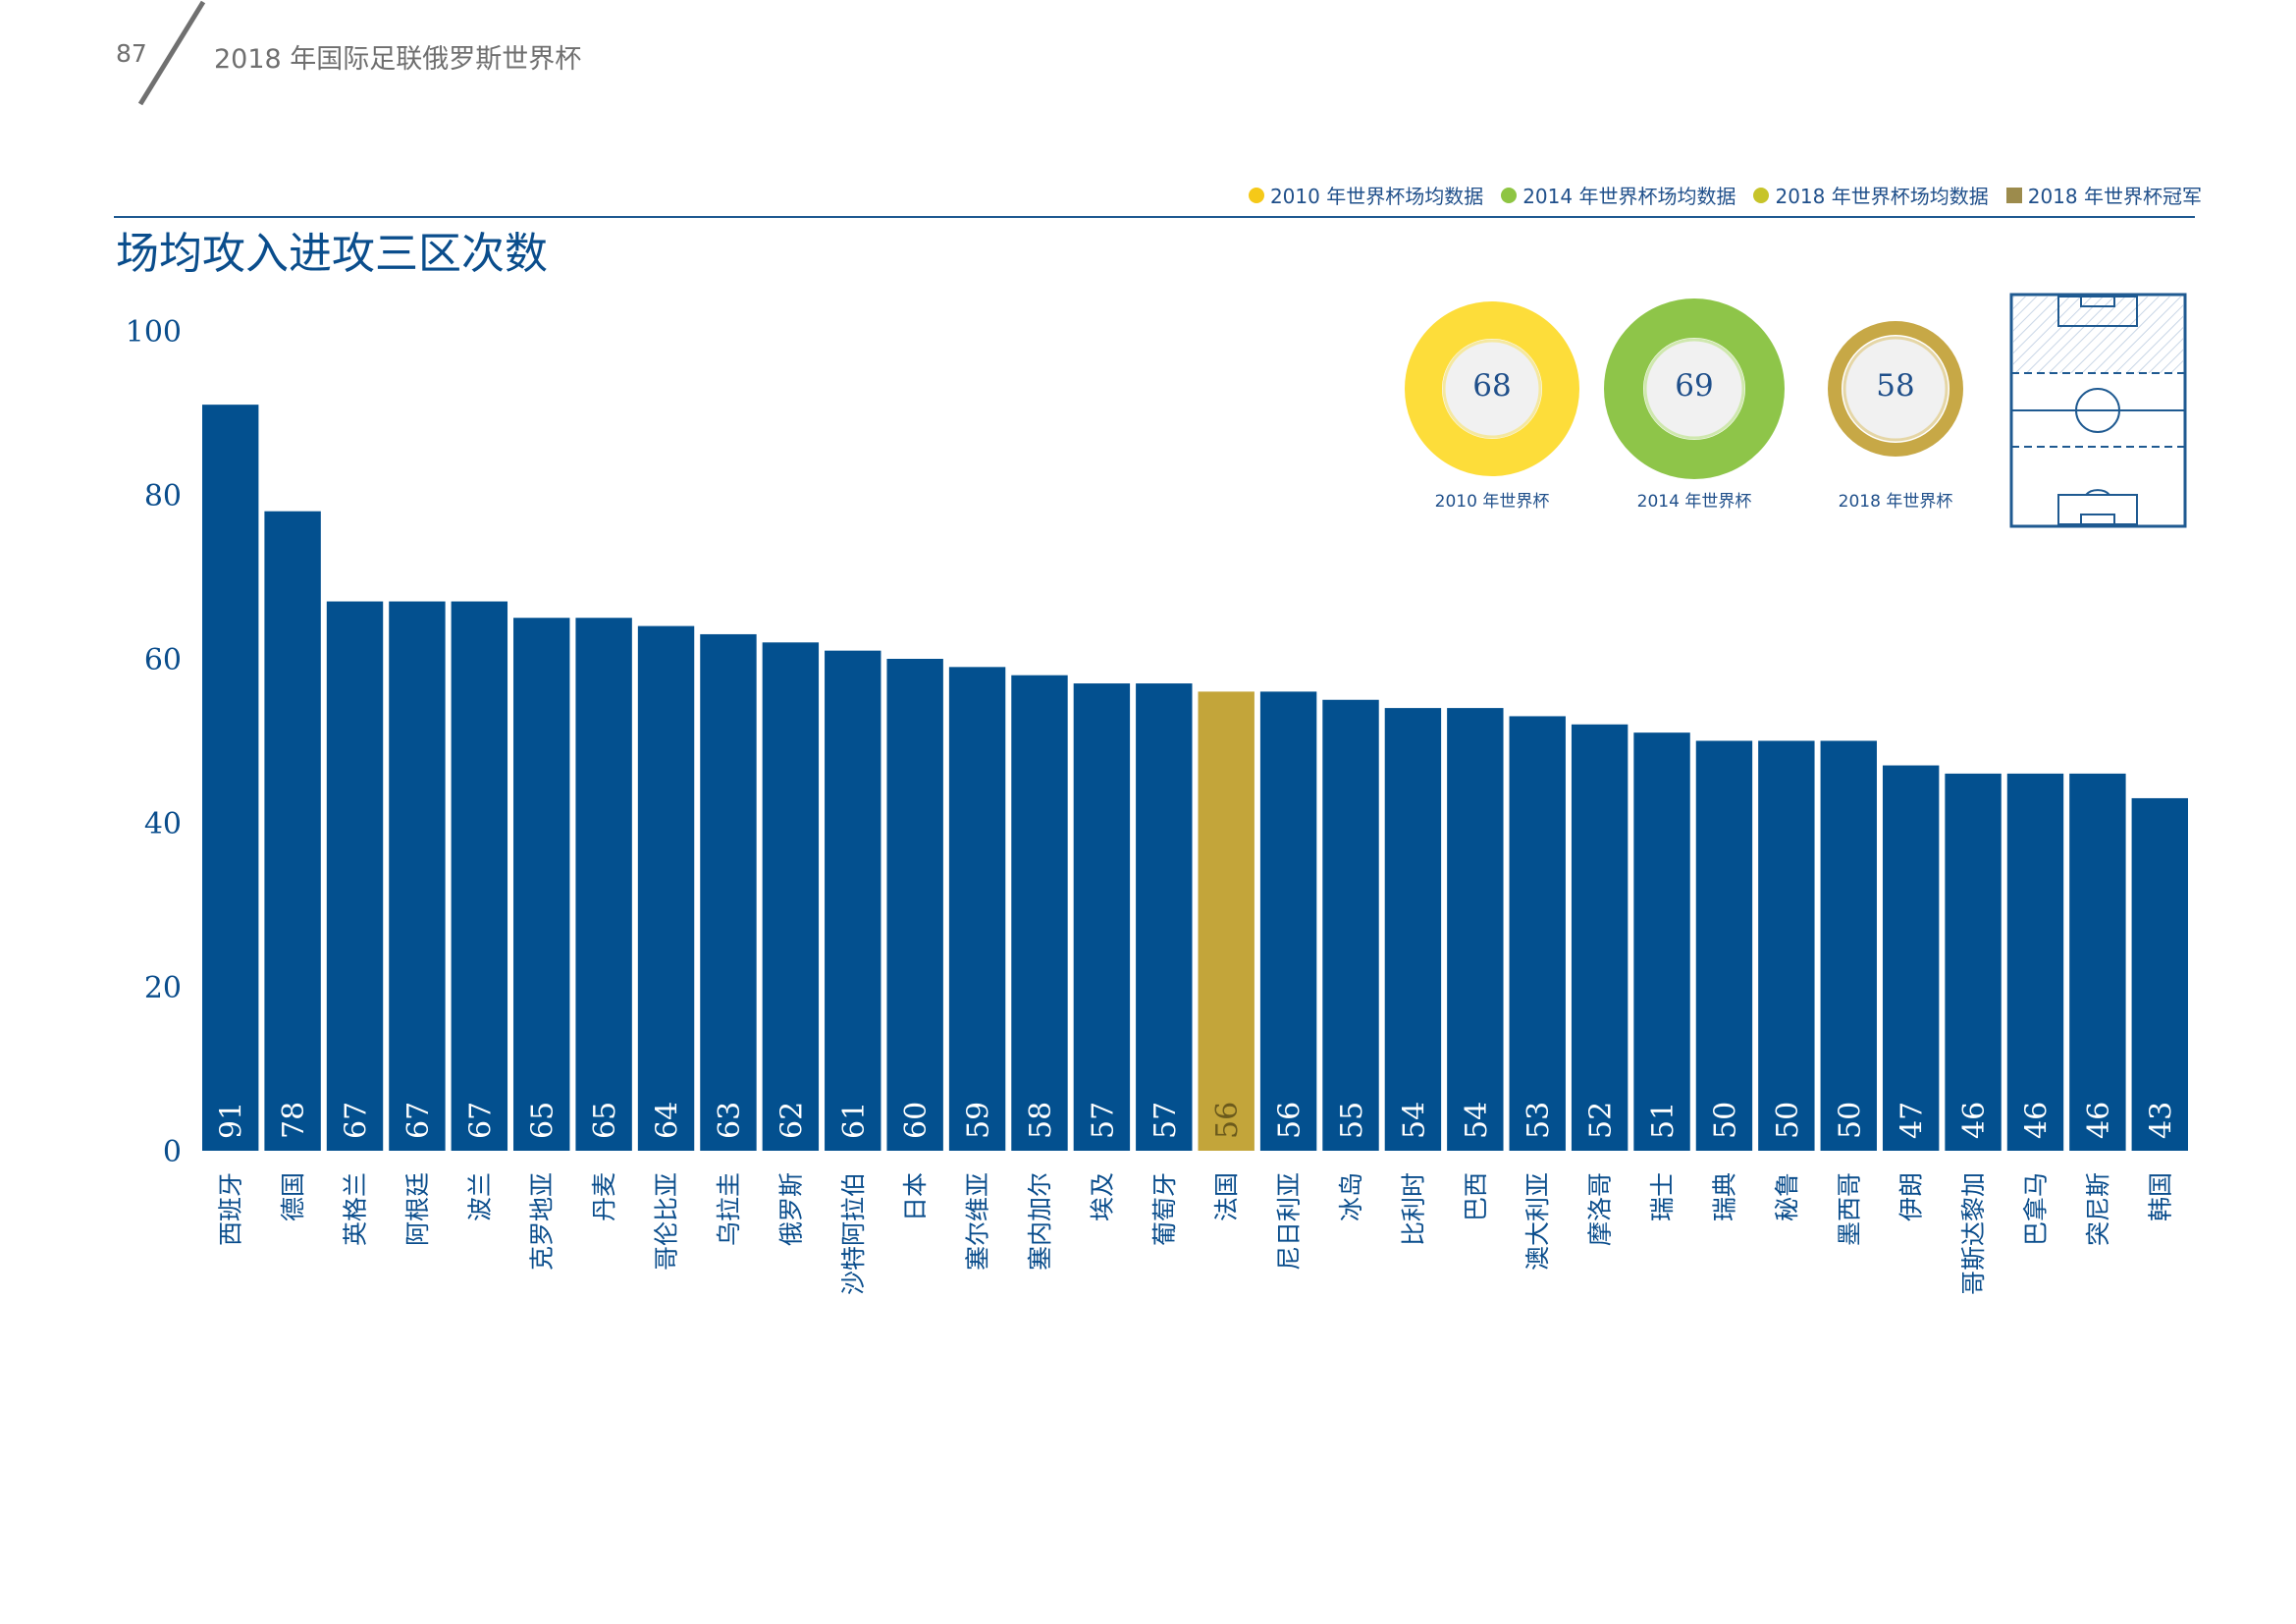 The width and height of the screenshot is (2296, 1624). Describe the element at coordinates (163, 660) in the screenshot. I see `y-tick-label: 60` at that location.